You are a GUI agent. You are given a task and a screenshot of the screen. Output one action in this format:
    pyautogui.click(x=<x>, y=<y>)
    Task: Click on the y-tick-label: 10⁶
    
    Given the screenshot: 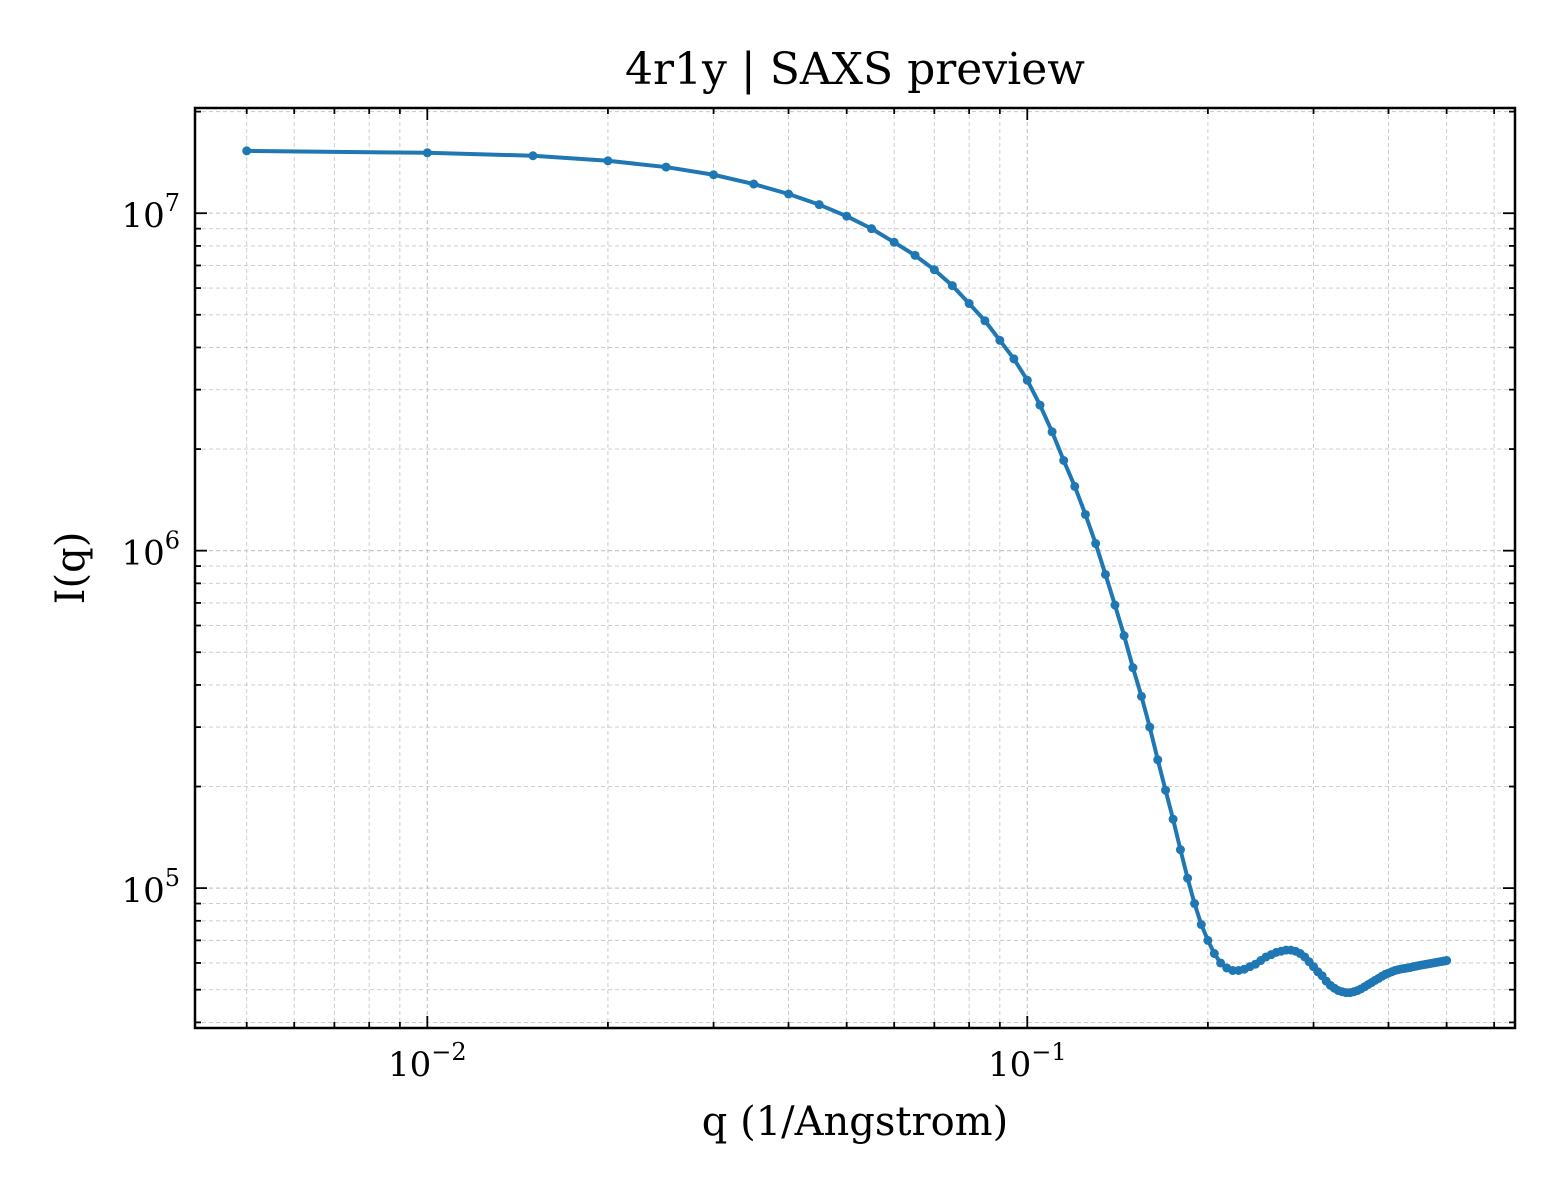 What is the action you would take?
    pyautogui.click(x=150, y=550)
    